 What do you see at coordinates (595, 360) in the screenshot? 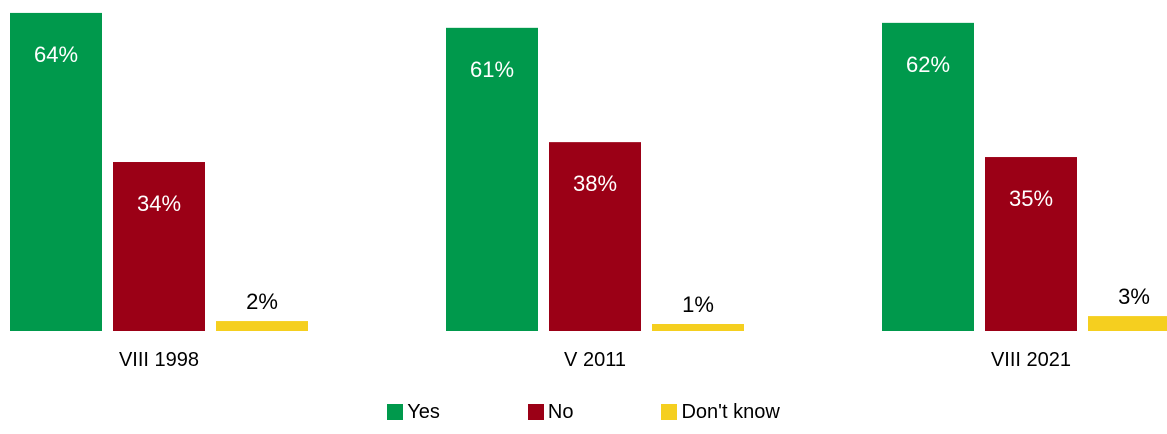
I see `category-label-v-2011: V 2011` at bounding box center [595, 360].